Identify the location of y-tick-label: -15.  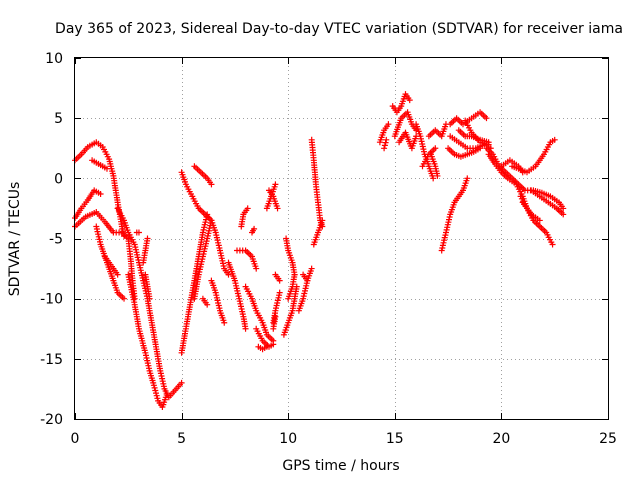
(51, 360).